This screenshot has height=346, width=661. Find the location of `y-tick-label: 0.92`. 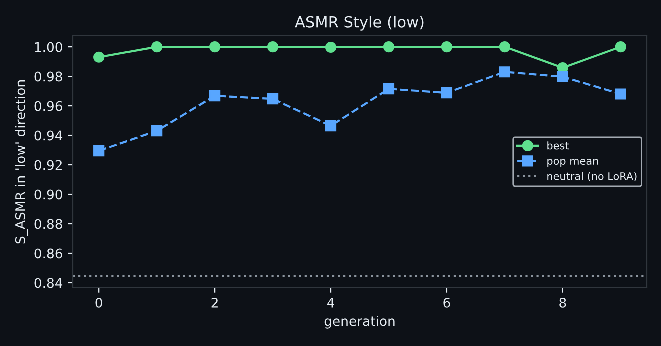

y-tick-label: 0.92 is located at coordinates (48, 165).